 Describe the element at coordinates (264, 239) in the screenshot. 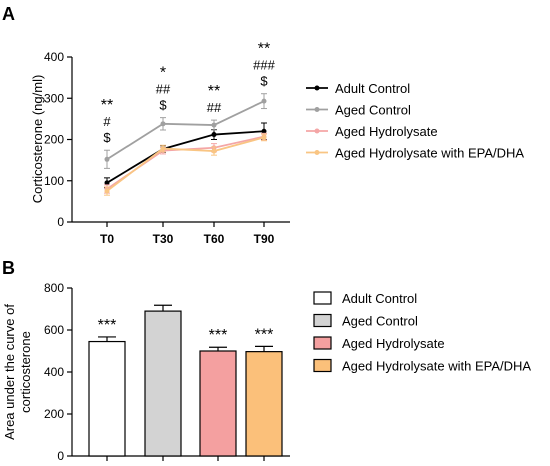

I see `x-tick-label-a: T90` at that location.